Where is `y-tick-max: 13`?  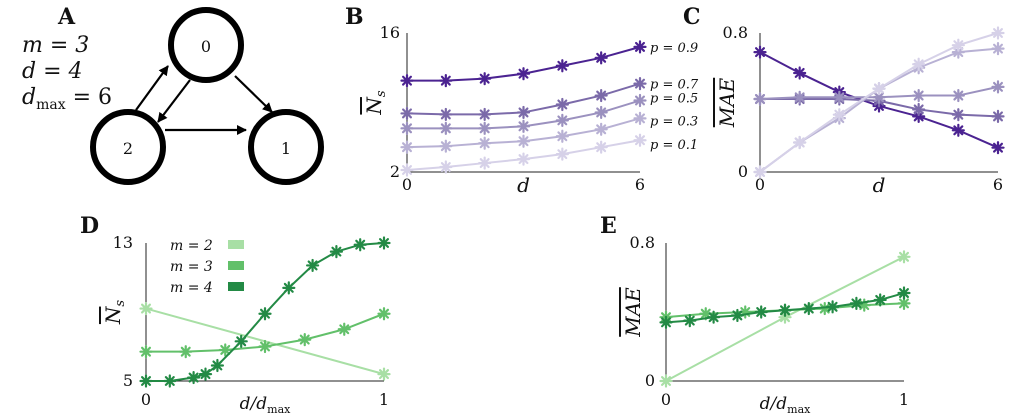 y-tick-max: 13 is located at coordinates (123, 242).